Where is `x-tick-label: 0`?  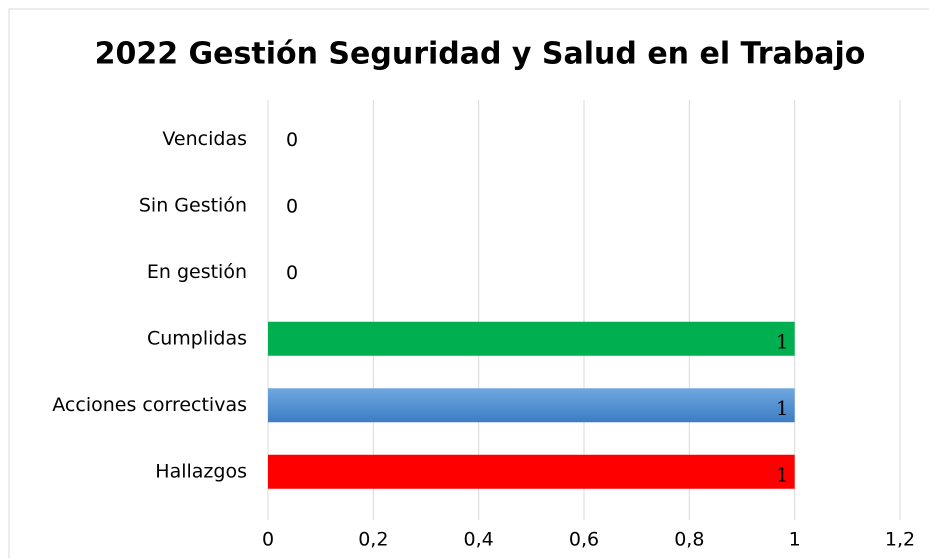
x-tick-label: 0 is located at coordinates (268, 540).